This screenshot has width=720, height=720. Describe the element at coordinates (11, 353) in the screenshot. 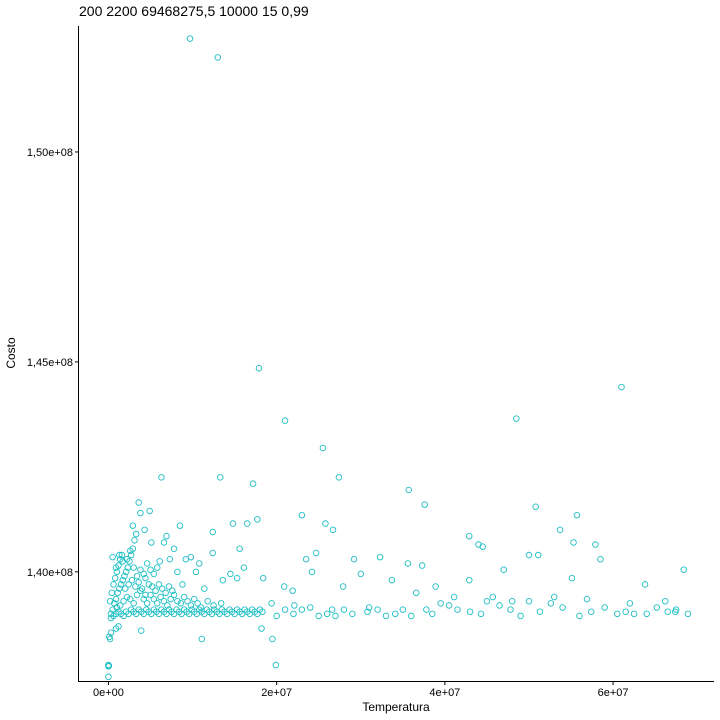

I see `y-axis-label: Costo` at that location.